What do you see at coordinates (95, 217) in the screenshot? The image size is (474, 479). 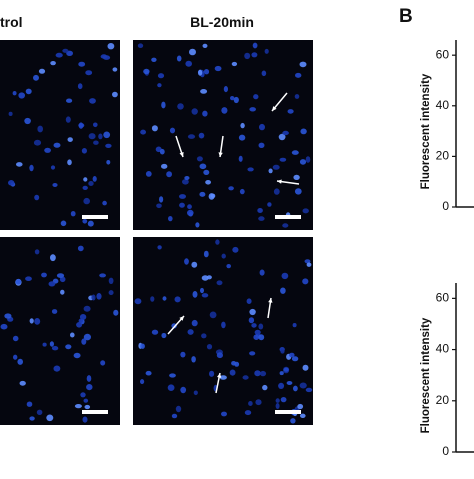 I see `scale-bar` at bounding box center [95, 217].